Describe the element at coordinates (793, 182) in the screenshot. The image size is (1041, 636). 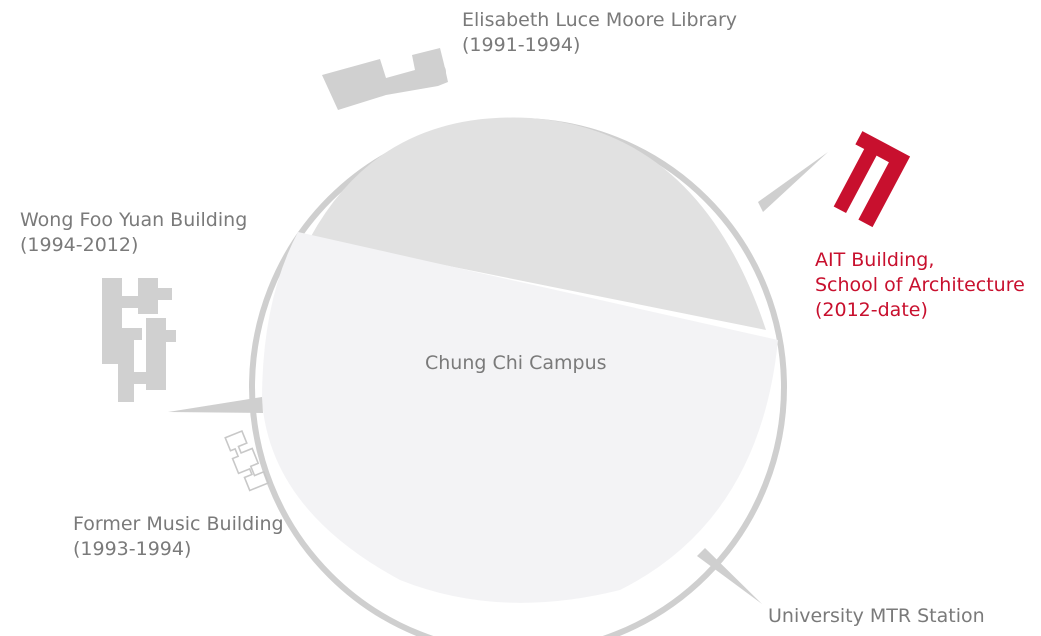
I see `pointer-ait` at that location.